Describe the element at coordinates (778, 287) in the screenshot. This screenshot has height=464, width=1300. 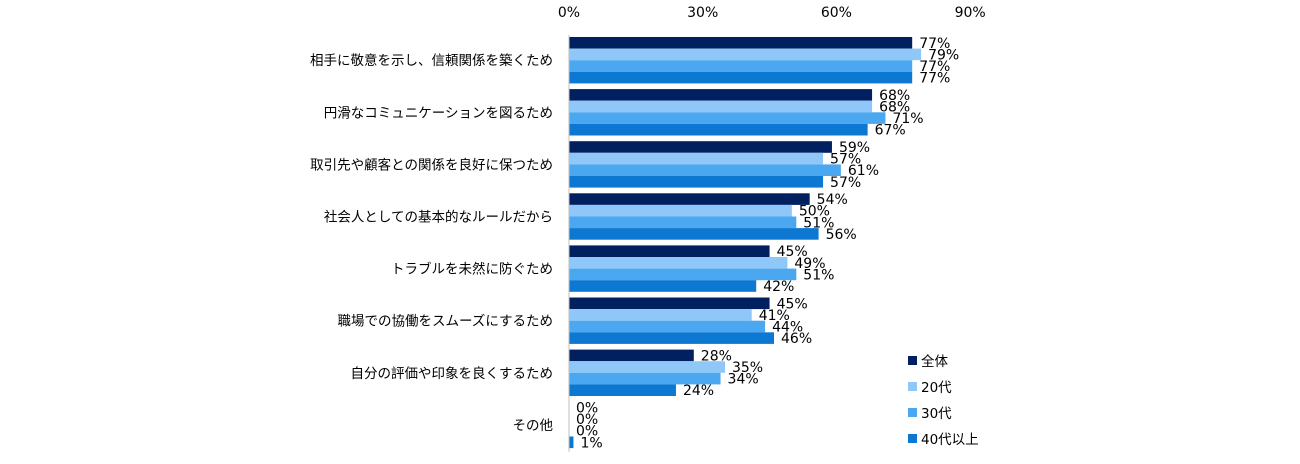
I see `data-label: 42%` at that location.